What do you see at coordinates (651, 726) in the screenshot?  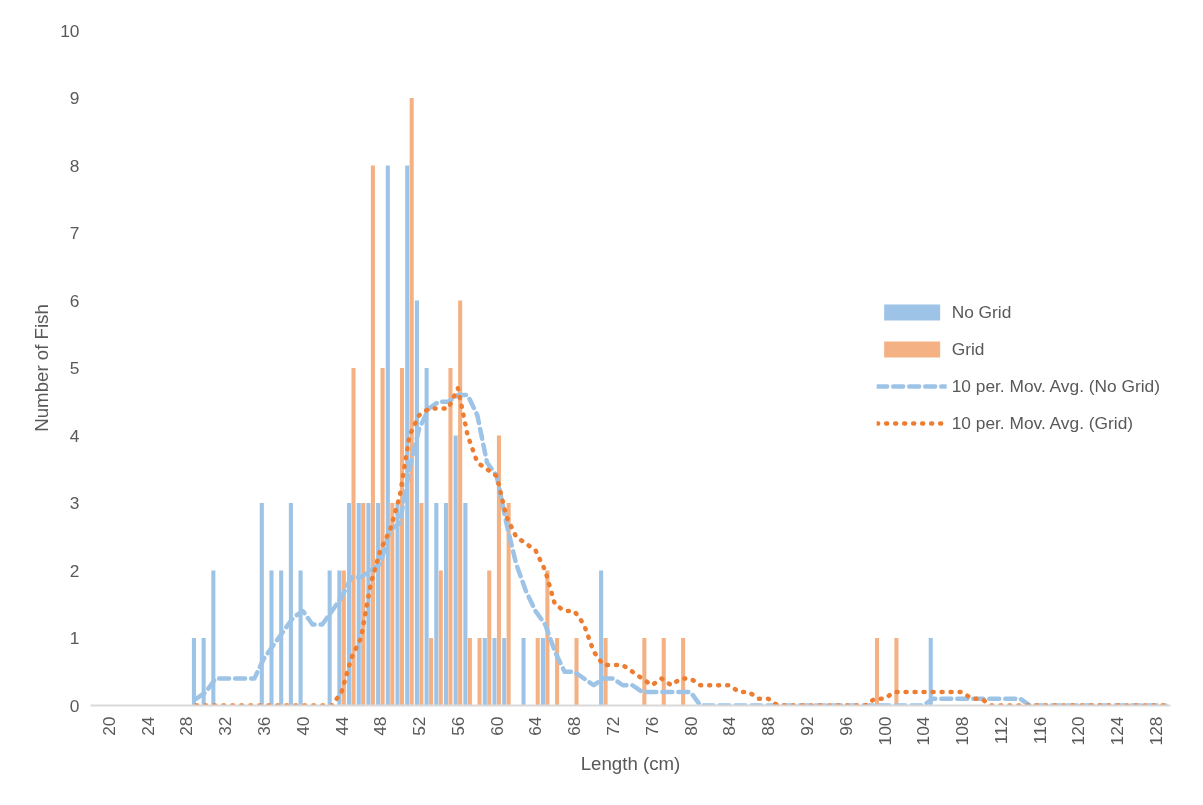 I see `x-tick-label: 76` at bounding box center [651, 726].